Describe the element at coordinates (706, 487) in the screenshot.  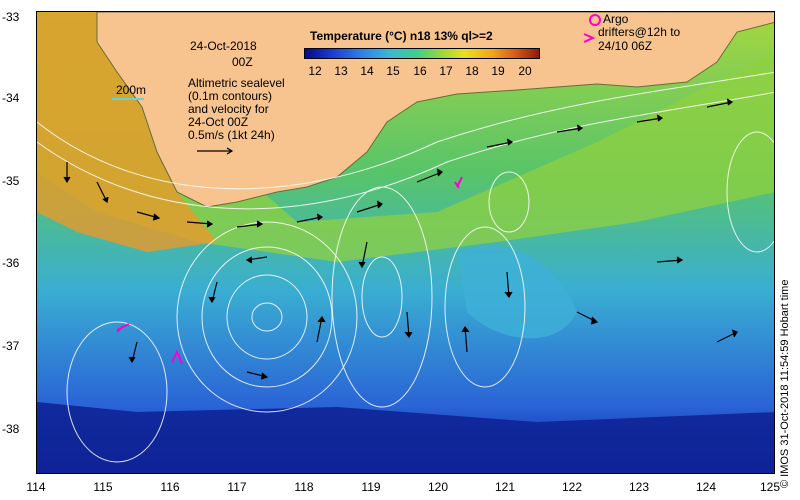
I see `longitude-tick: 124` at that location.